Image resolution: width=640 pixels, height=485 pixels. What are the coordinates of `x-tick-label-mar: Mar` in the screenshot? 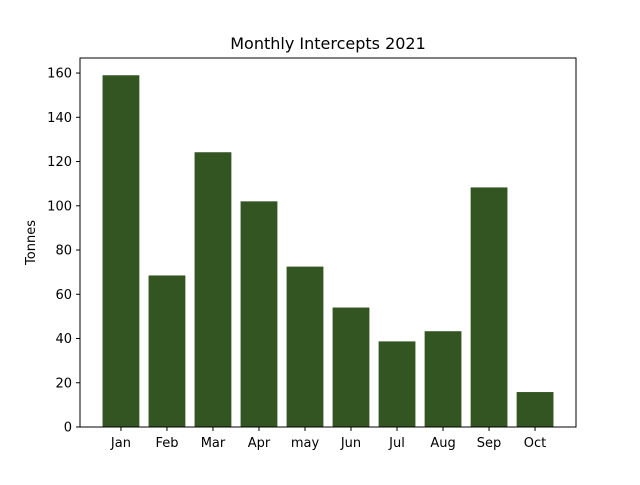 It's located at (213, 443).